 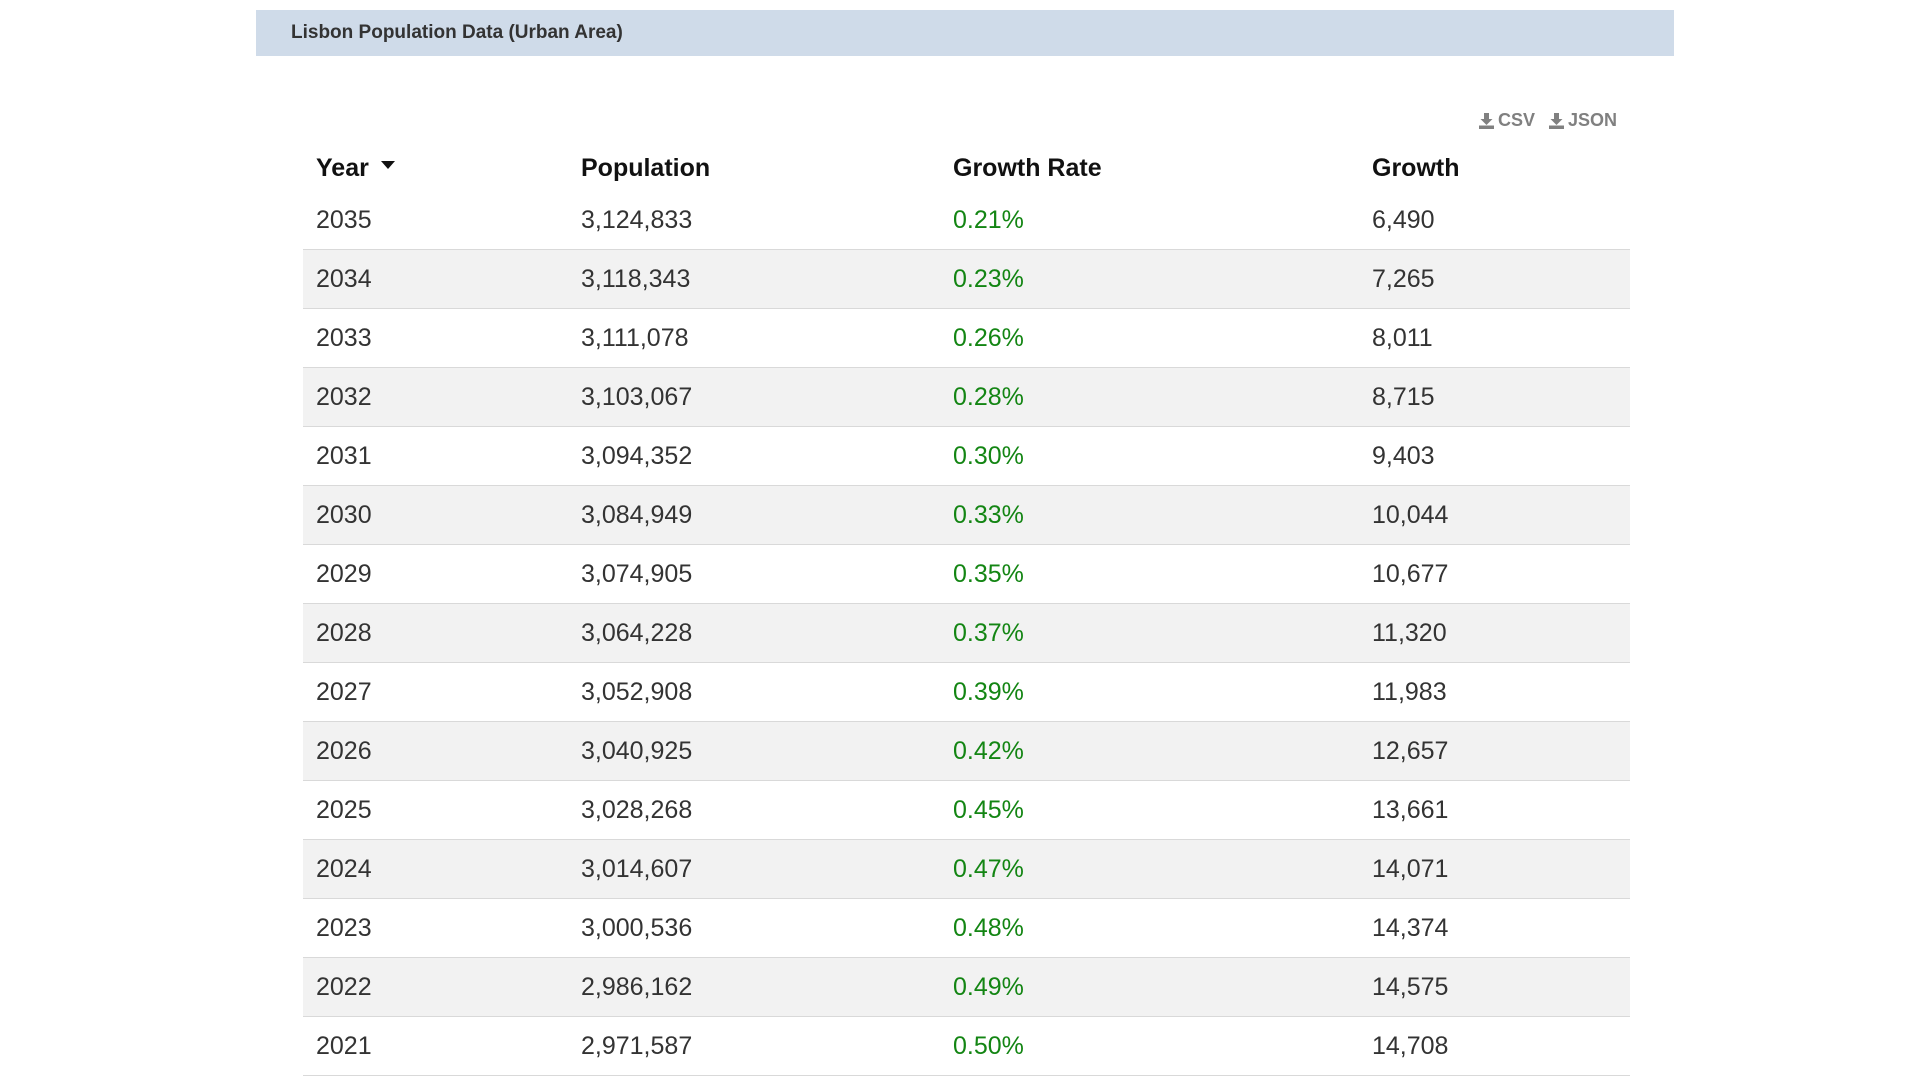 I want to click on cell-growth-rate: 0.49%, so click(x=1149, y=987).